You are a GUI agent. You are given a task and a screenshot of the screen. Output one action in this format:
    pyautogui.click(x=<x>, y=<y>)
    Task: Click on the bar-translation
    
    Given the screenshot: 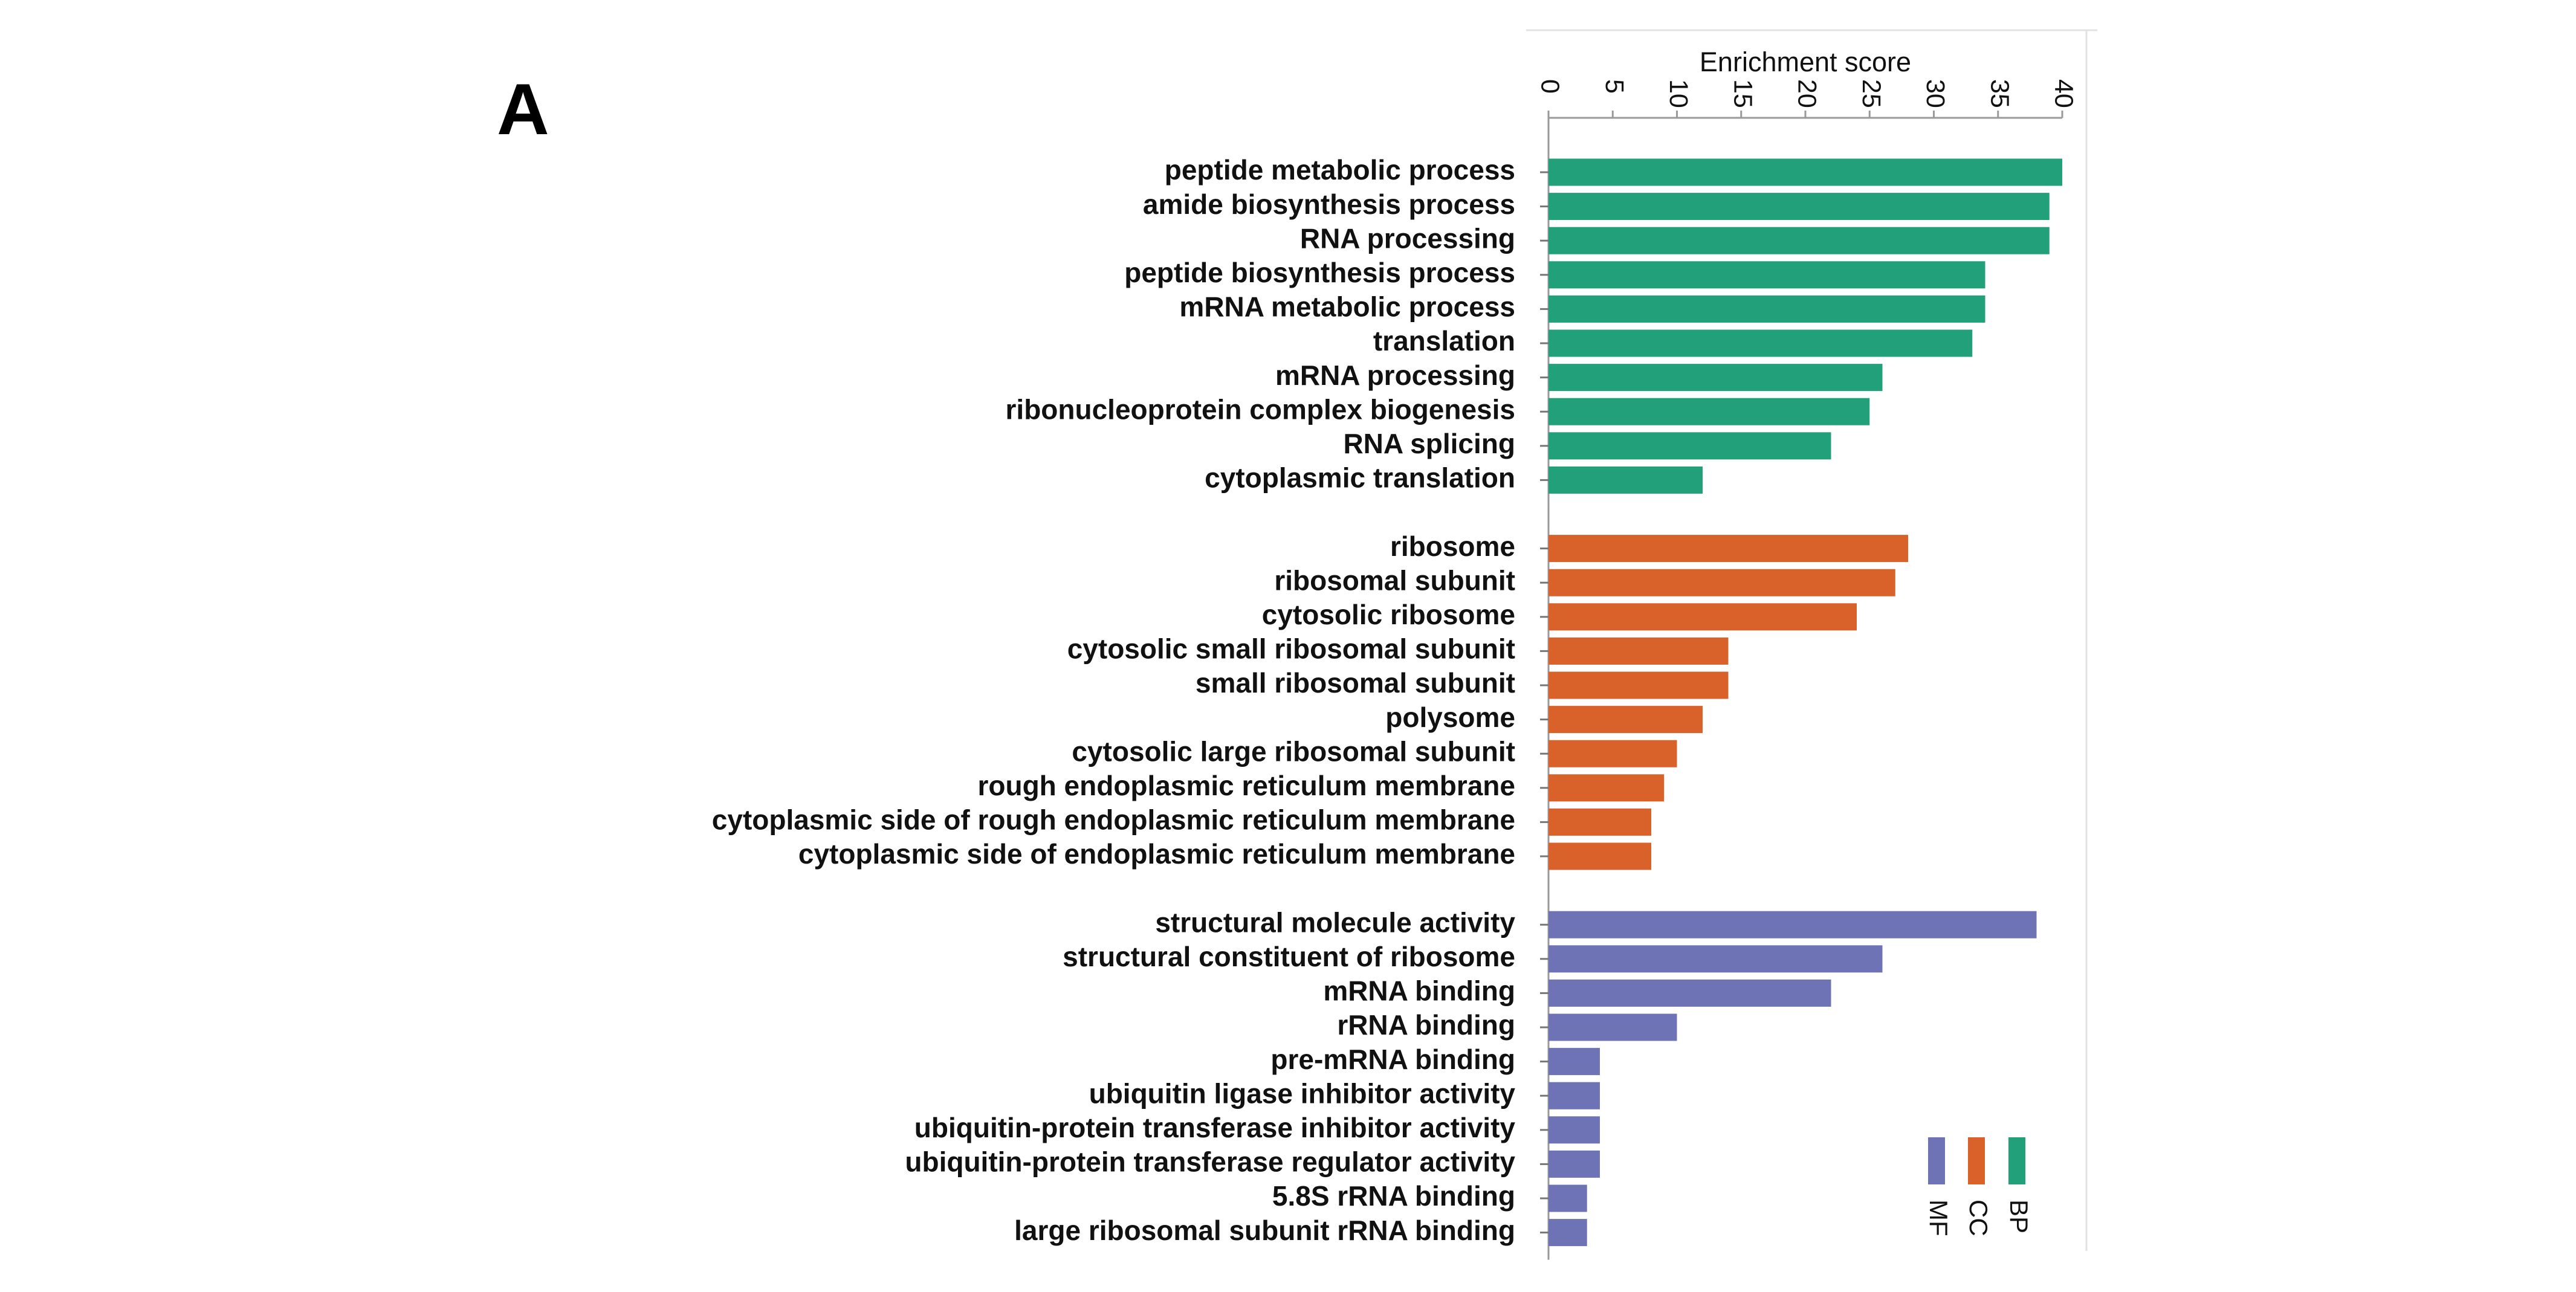 What is the action you would take?
    pyautogui.click(x=1761, y=343)
    